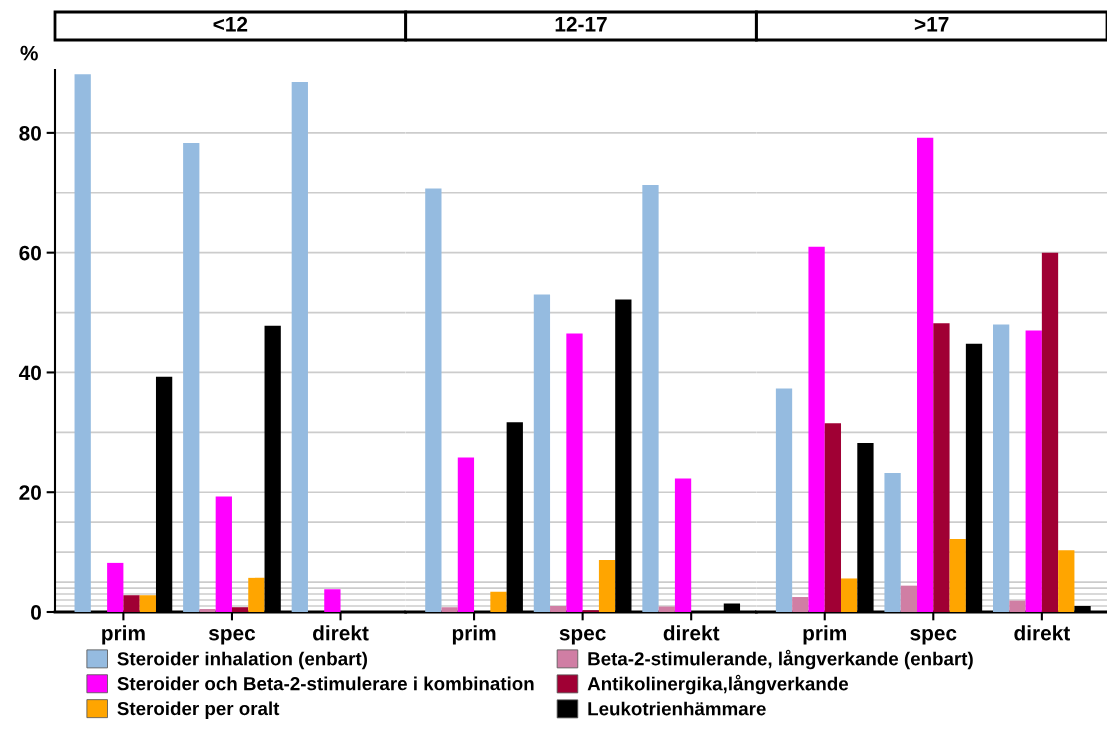 Image resolution: width=1107 pixels, height=736 pixels. What do you see at coordinates (325, 683) in the screenshot?
I see `legend-label: Steroider och Beta-2-stimulerare i kombination` at bounding box center [325, 683].